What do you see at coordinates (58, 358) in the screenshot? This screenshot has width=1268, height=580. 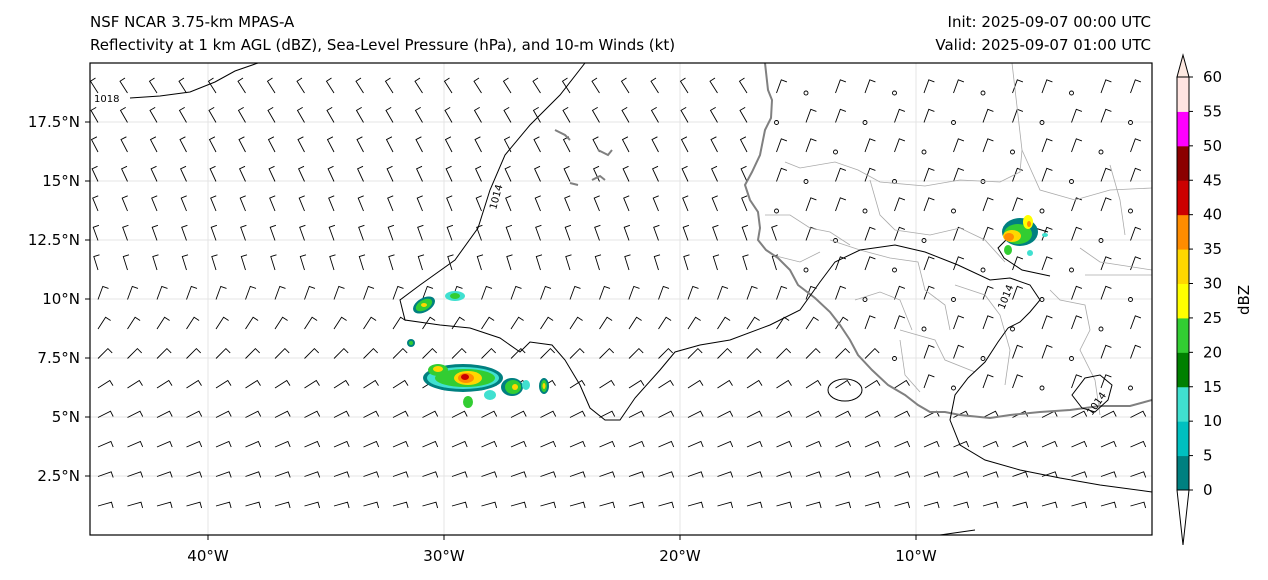 I see `y-tick-7-5n: 7.5°N` at bounding box center [58, 358].